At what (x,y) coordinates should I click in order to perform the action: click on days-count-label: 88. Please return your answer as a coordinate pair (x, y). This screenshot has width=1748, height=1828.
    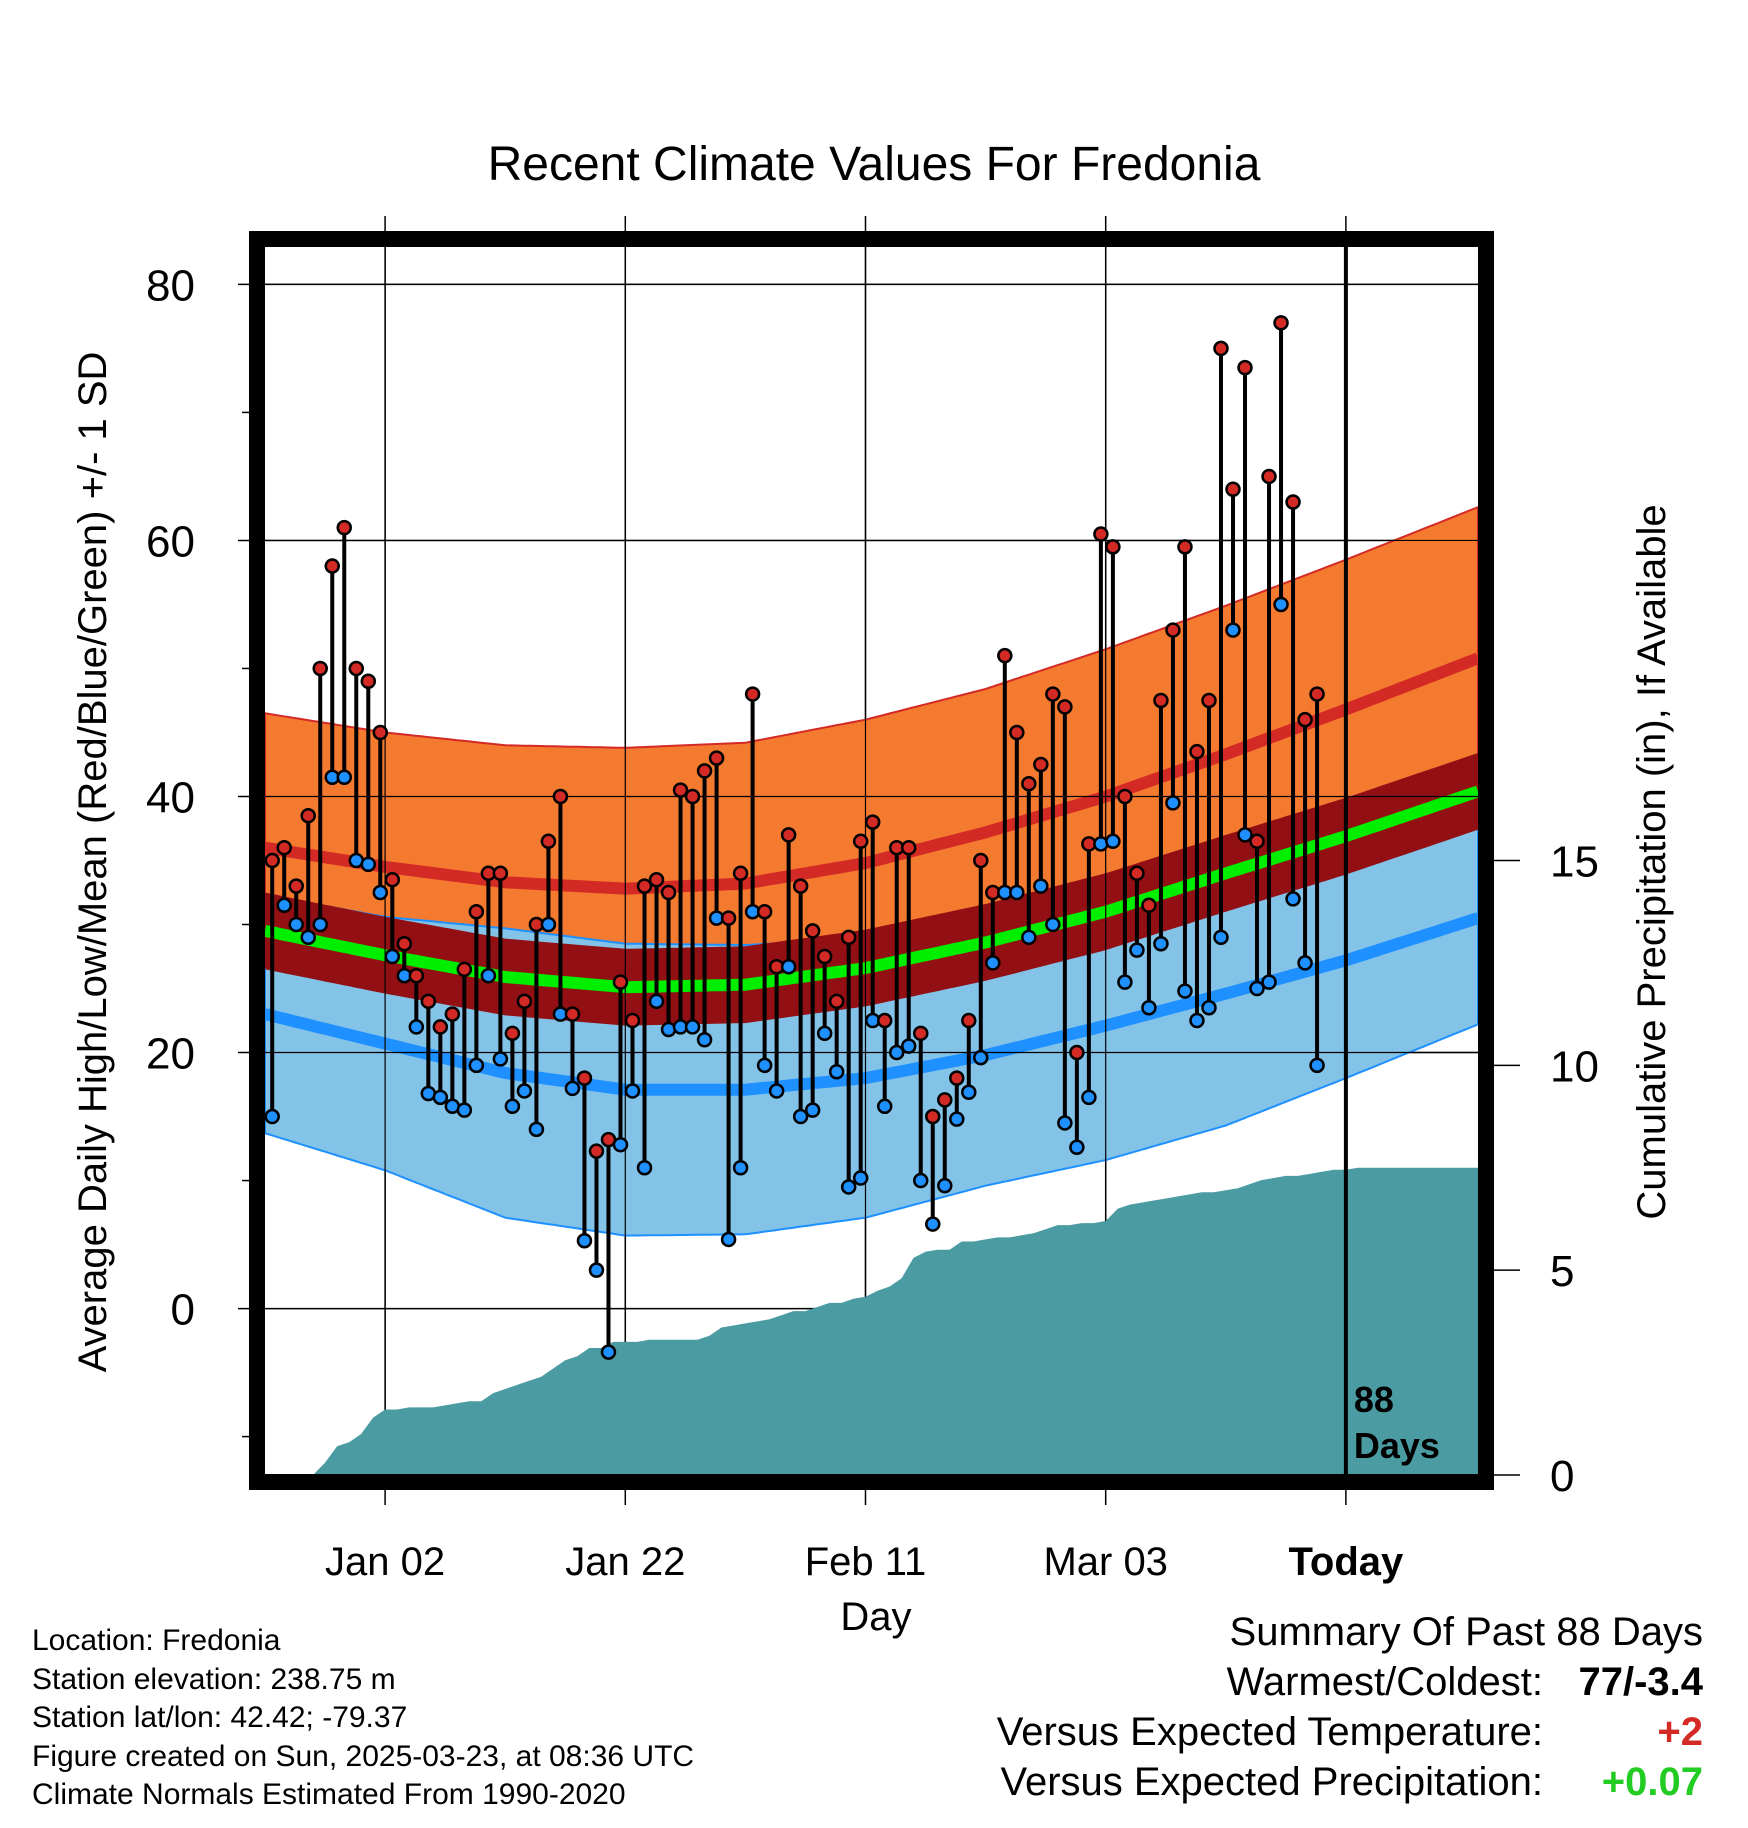
    Looking at the image, I should click on (1374, 1399).